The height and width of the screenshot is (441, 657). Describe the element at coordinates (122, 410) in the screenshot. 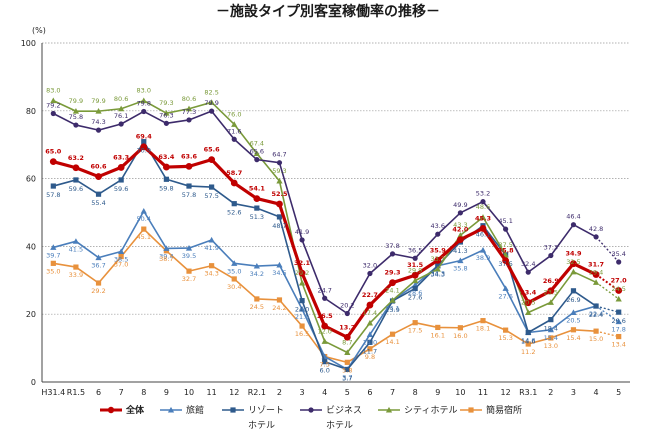

I see `legend-item: 全体` at that location.